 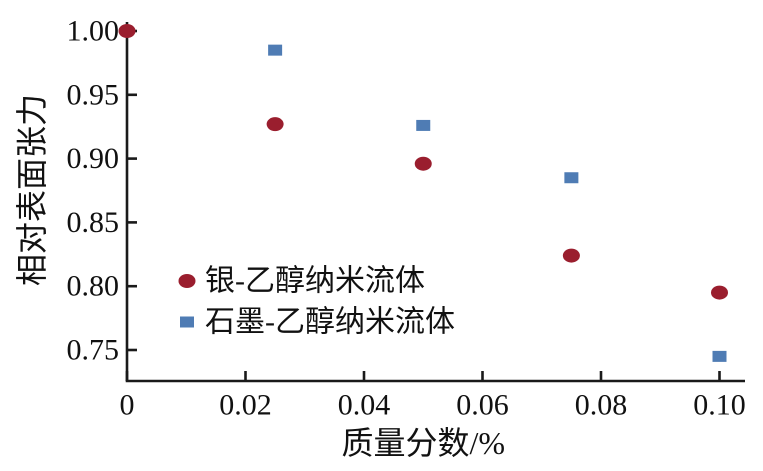 What do you see at coordinates (330, 322) in the screenshot?
I see `legend-item-label: 石墨-乙醇纳米流体` at bounding box center [330, 322].